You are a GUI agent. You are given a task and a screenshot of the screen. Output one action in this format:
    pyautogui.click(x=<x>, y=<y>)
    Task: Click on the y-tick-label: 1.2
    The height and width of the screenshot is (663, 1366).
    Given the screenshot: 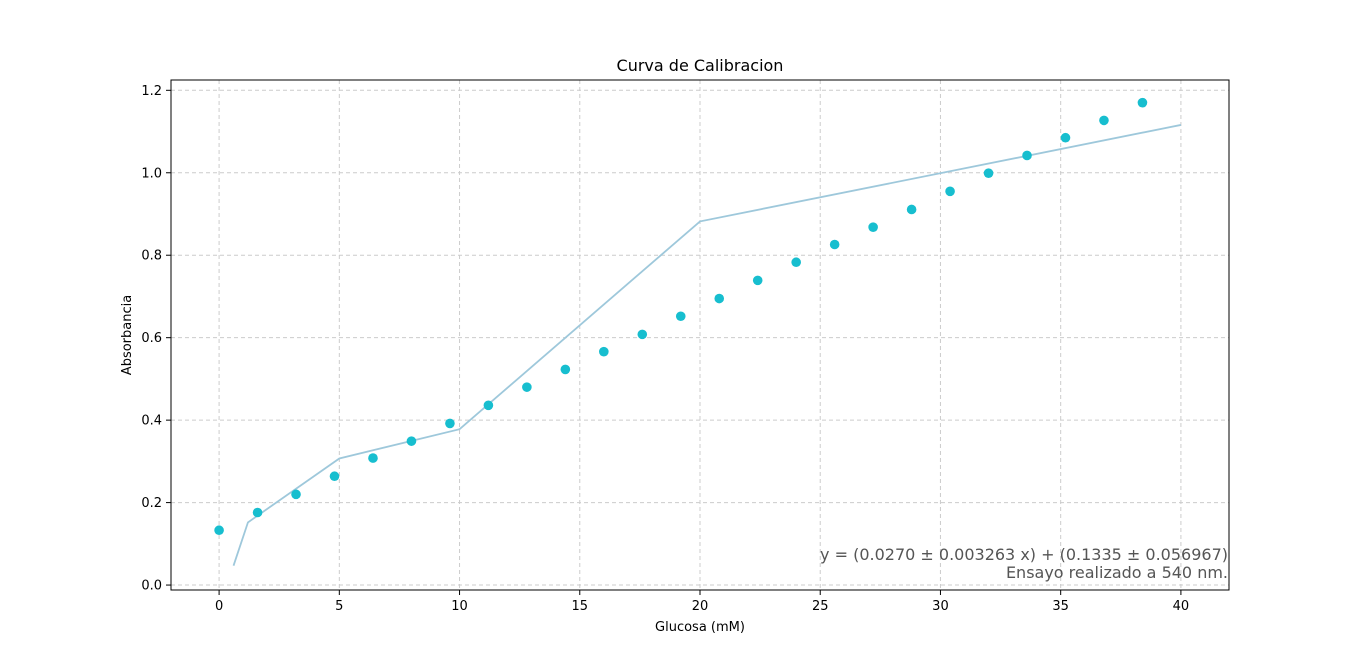 What is the action you would take?
    pyautogui.click(x=151, y=91)
    